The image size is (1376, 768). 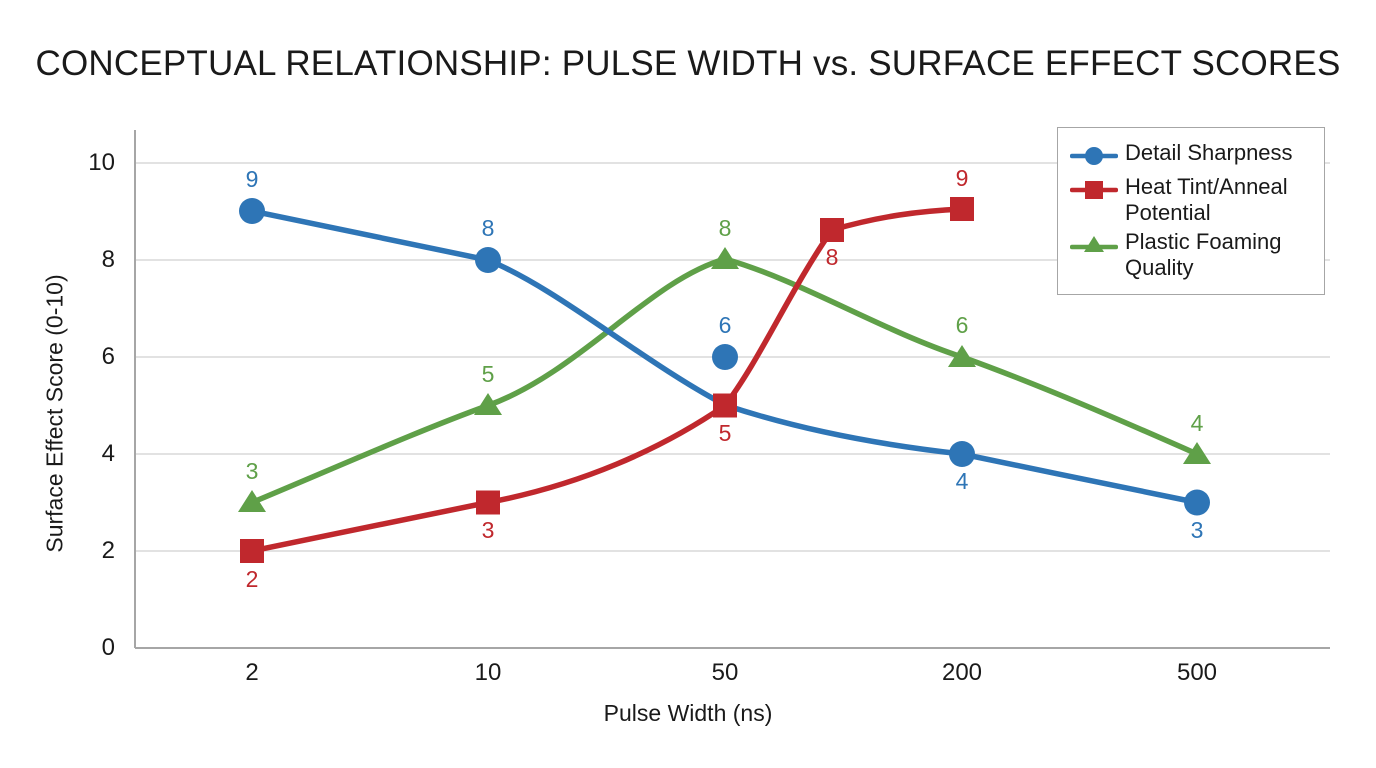 What do you see at coordinates (1094, 190) in the screenshot?
I see `square-marker-icon` at bounding box center [1094, 190].